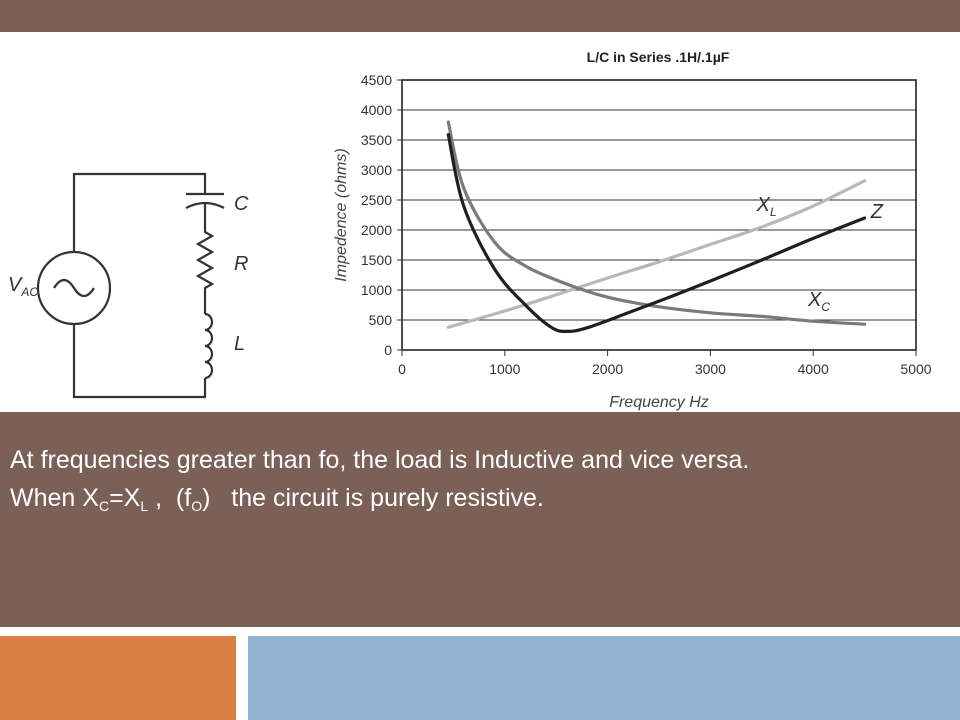 The image size is (960, 720). I want to click on x-tick-label: 4000, so click(813, 369).